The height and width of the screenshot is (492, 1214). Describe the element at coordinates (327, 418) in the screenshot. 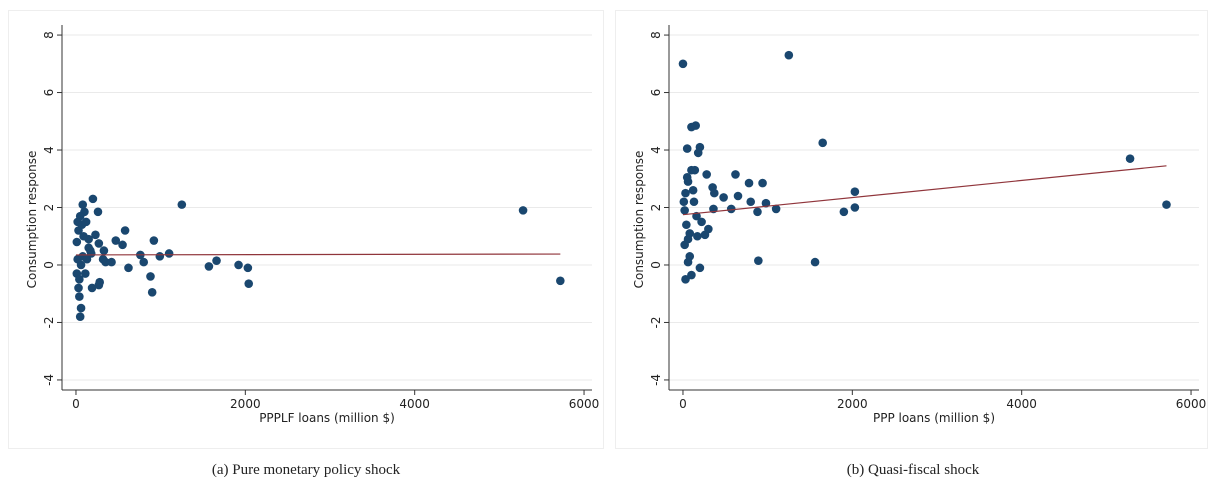

I see `x-axis-label: PPPLF loans (million $)` at that location.